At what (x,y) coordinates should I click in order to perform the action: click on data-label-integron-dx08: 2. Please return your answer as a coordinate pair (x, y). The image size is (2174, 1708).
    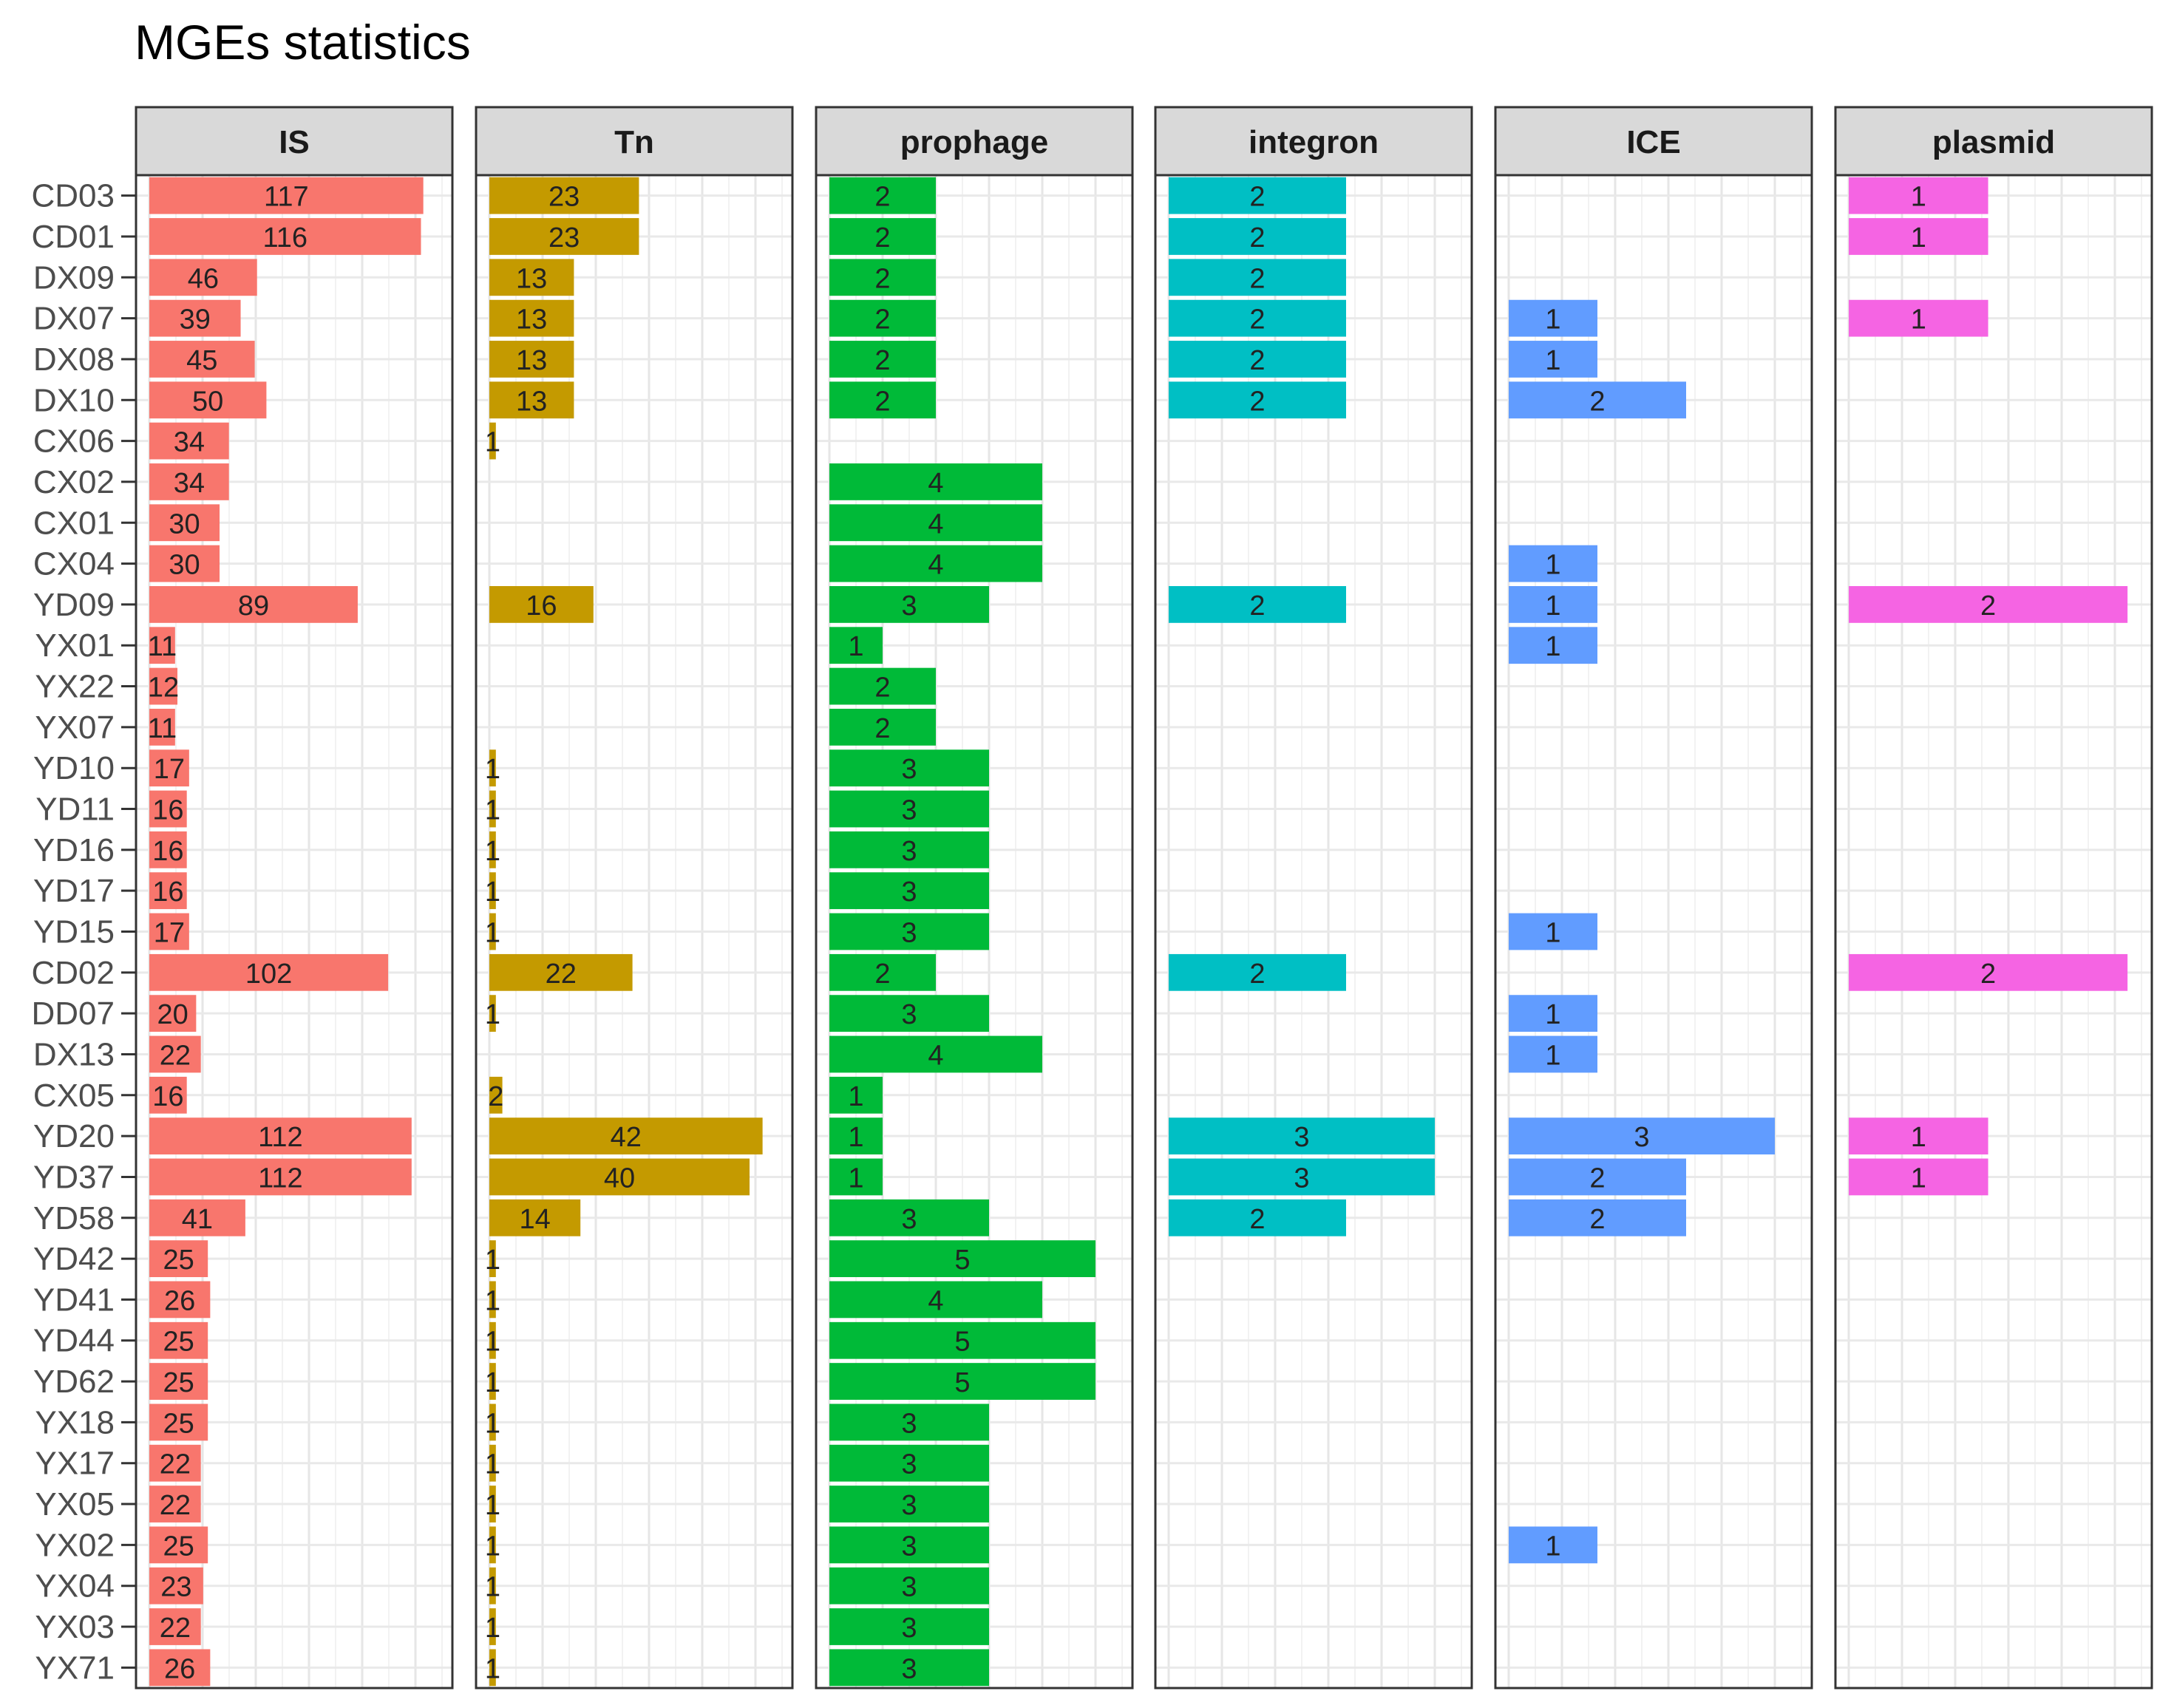
    Looking at the image, I should click on (1257, 360).